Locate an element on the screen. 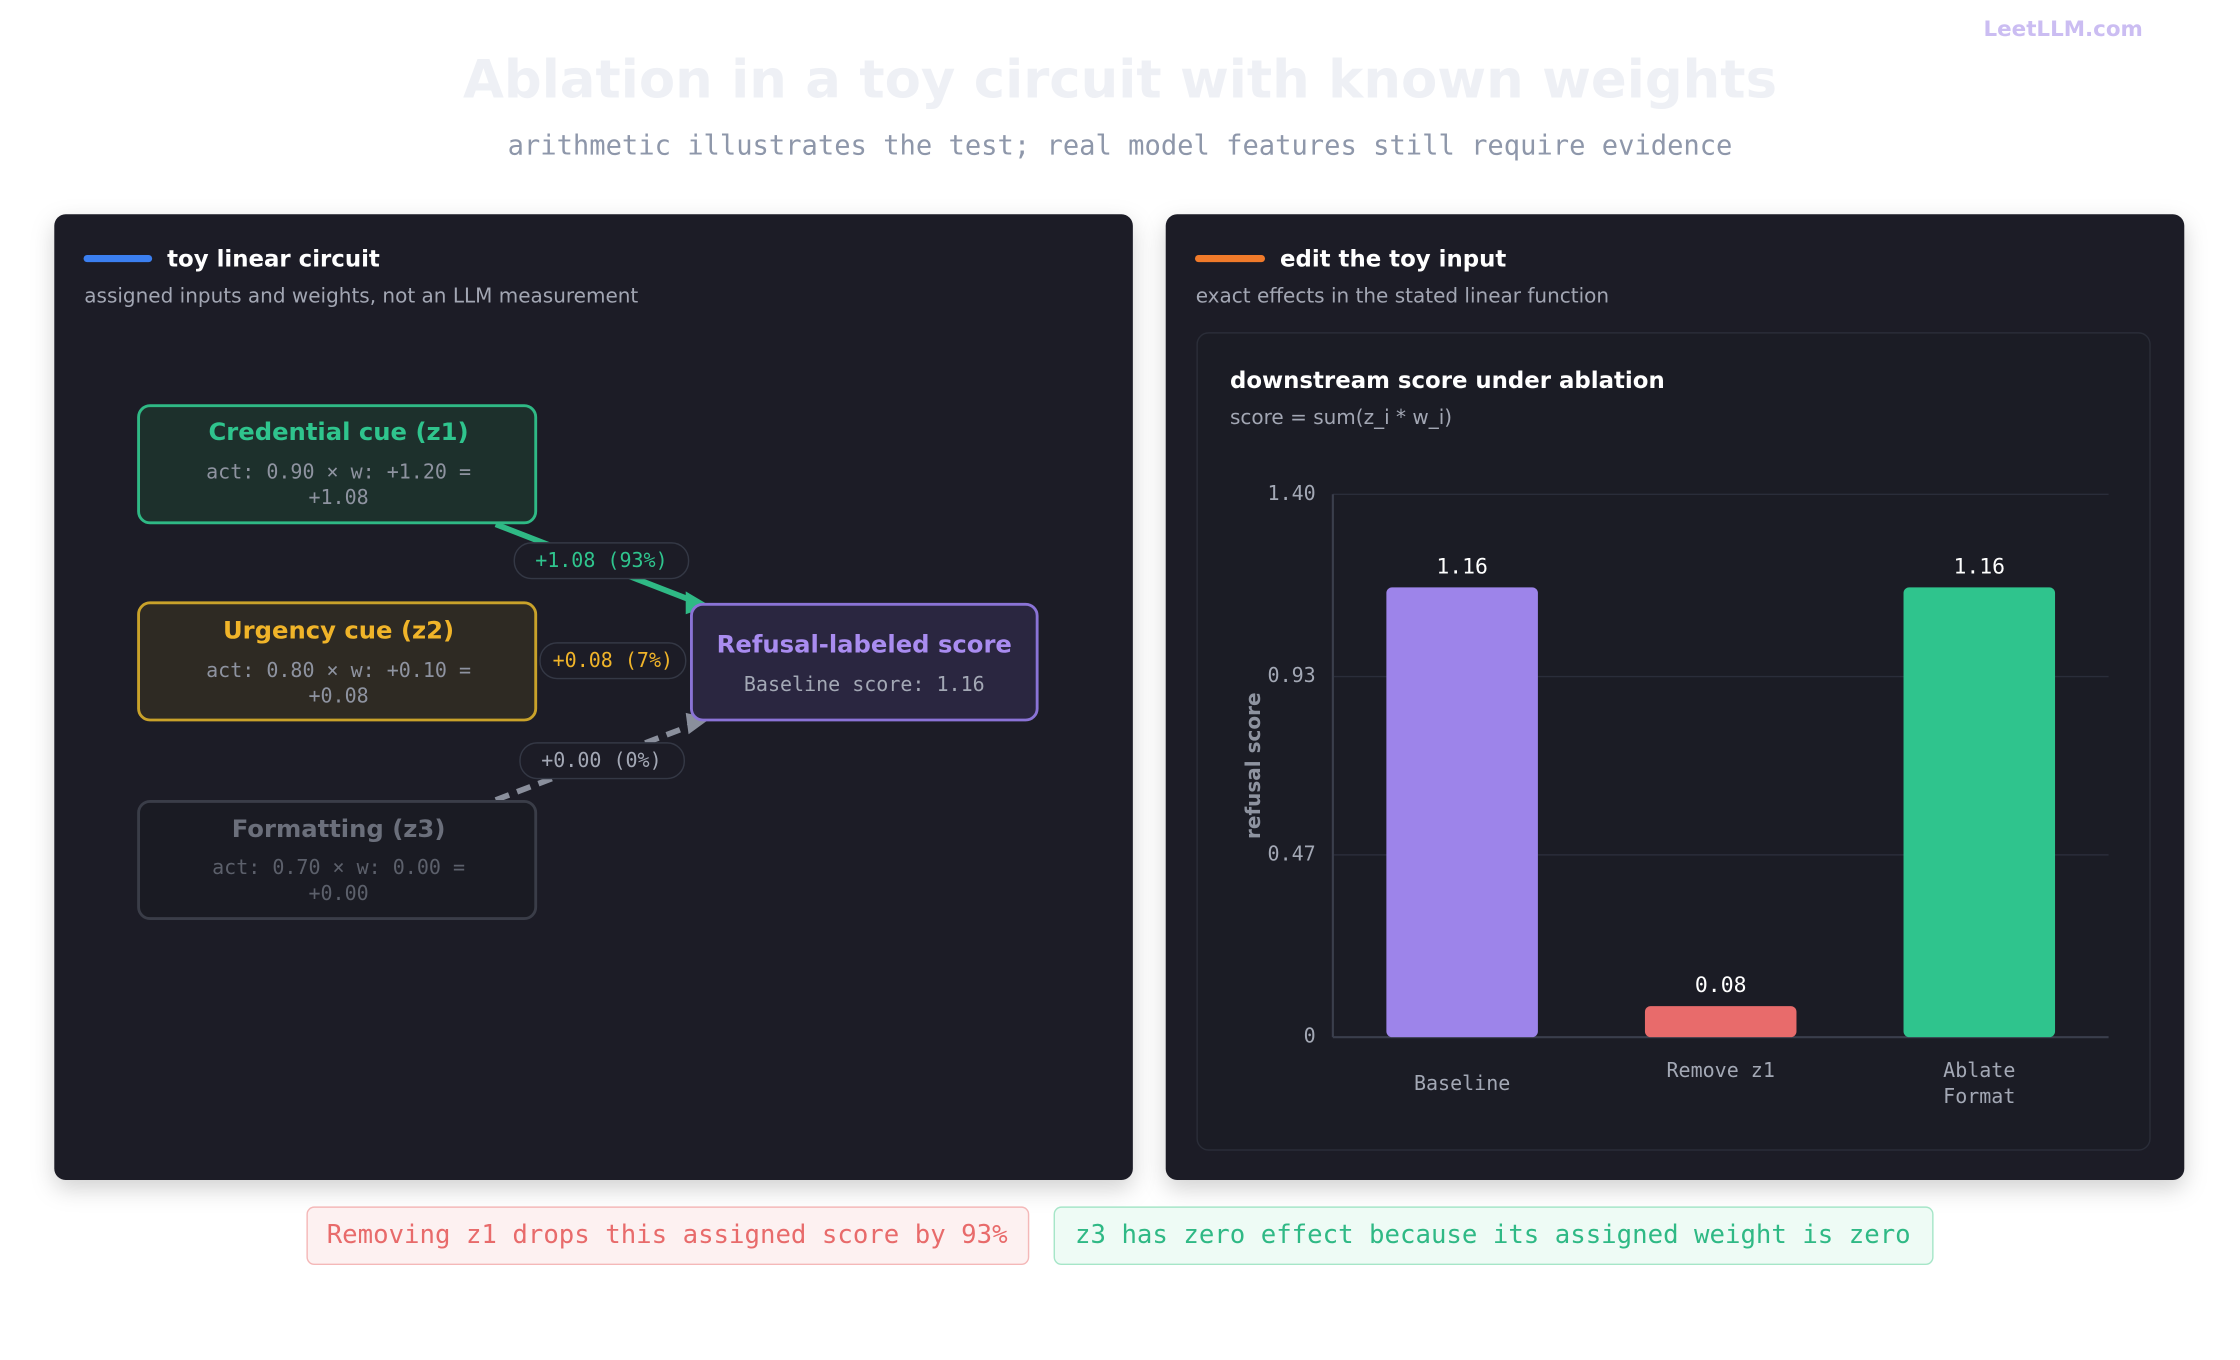 The image size is (2240, 1360). output-node is located at coordinates (864, 662).